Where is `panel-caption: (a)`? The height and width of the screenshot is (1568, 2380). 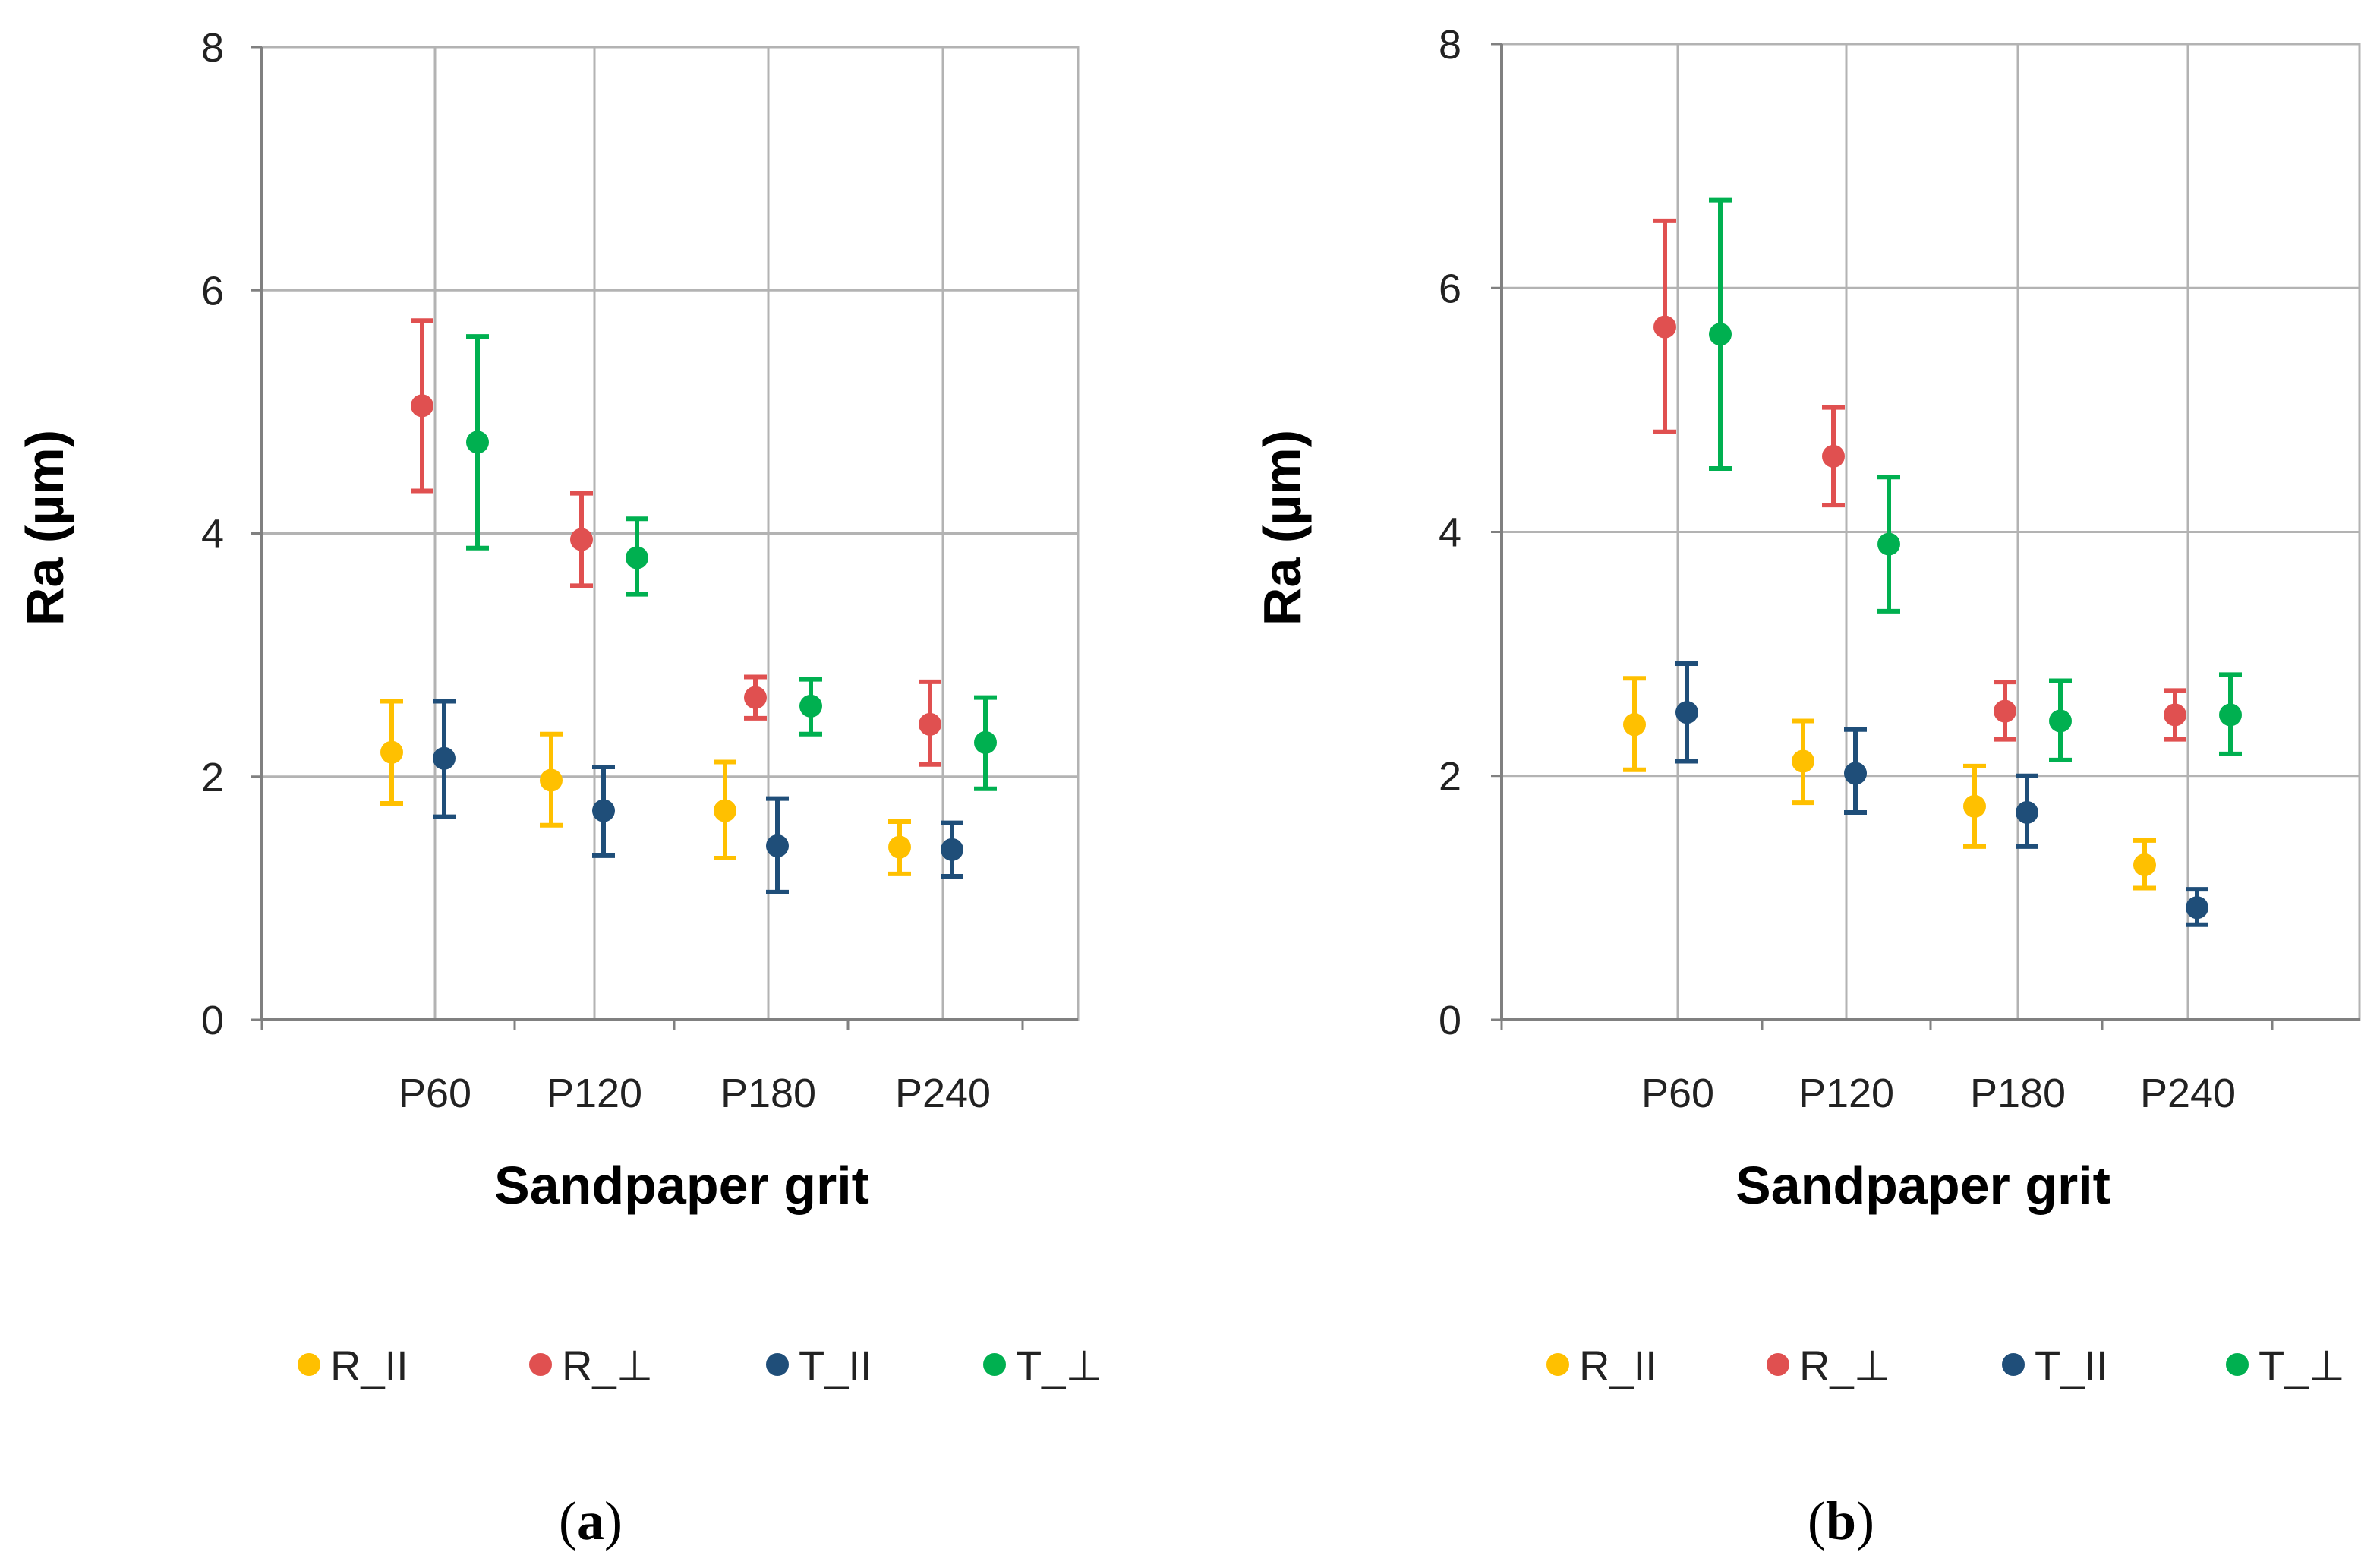
panel-caption: (a) is located at coordinates (591, 1521).